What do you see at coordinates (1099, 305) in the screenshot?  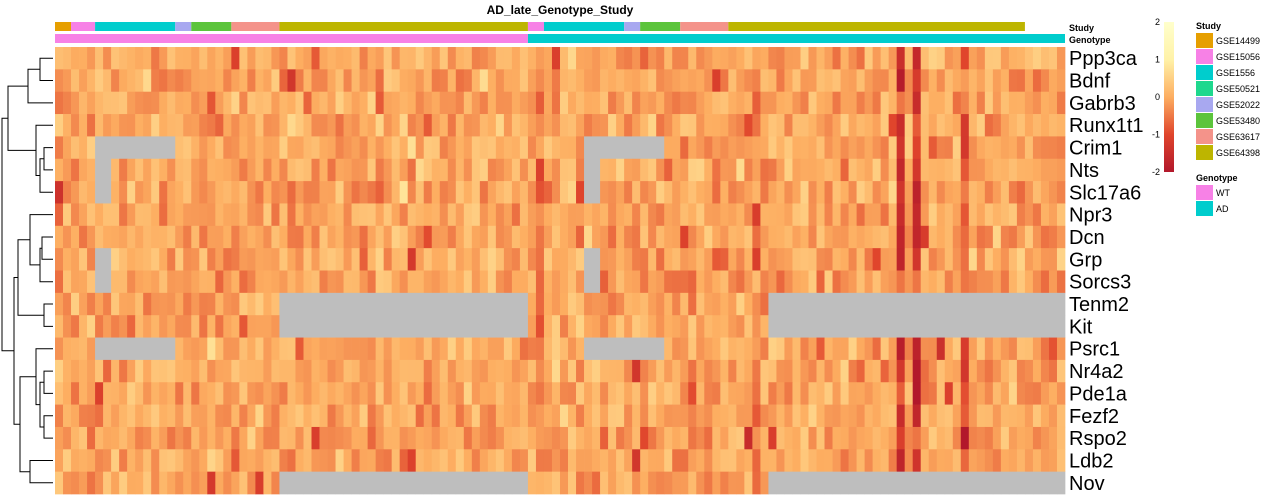 I see `gene-label: Tenm2` at bounding box center [1099, 305].